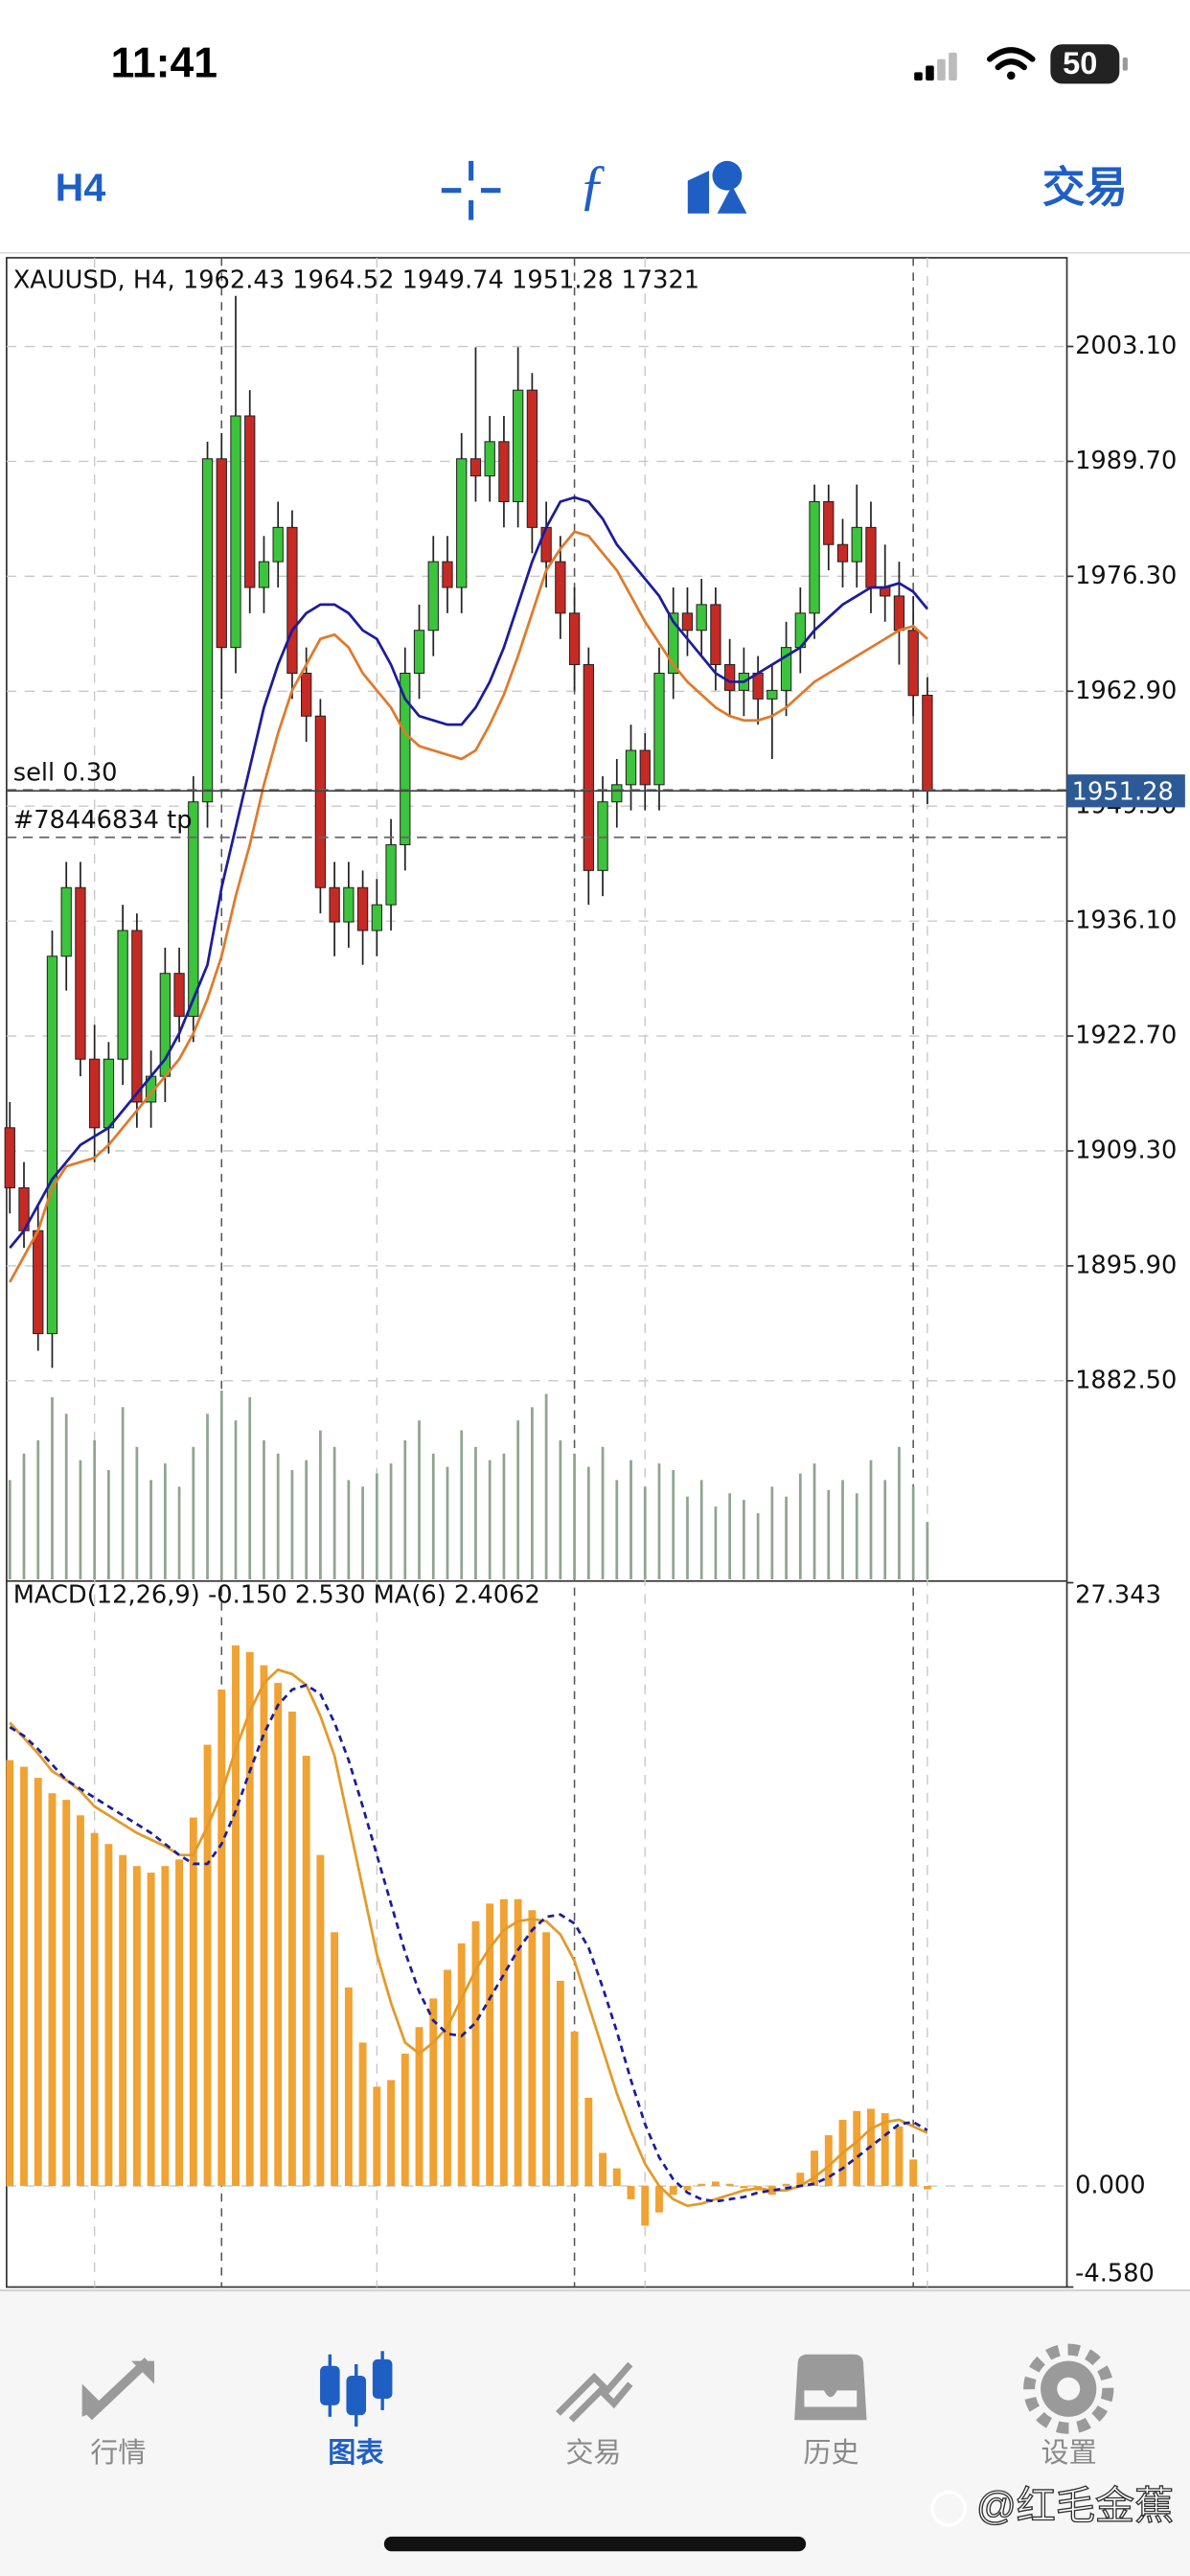  Describe the element at coordinates (1123, 791) in the screenshot. I see `price-tag-label: 1951.28` at that location.